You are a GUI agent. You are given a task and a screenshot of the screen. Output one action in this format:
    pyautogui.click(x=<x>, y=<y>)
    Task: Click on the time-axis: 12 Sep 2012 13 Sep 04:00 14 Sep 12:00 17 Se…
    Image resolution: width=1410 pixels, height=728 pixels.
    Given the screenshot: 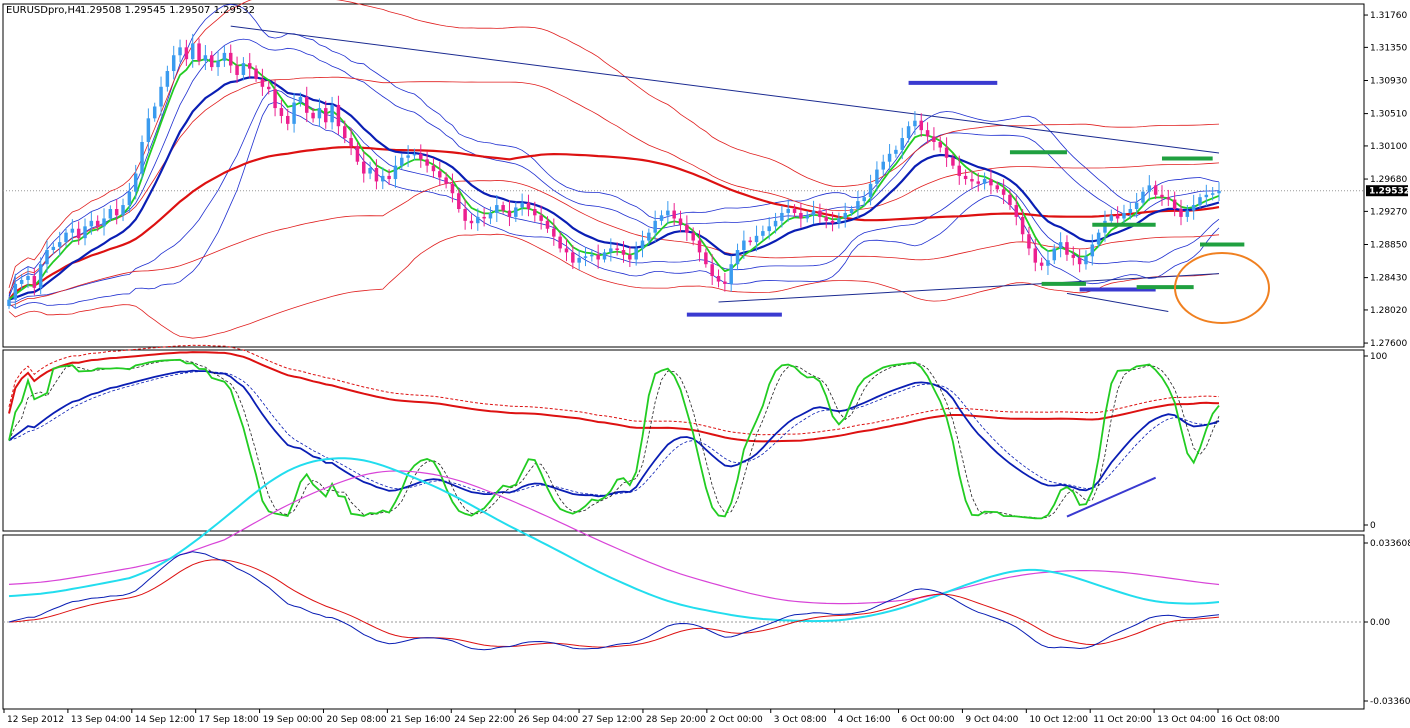 What is the action you would take?
    pyautogui.click(x=641, y=717)
    